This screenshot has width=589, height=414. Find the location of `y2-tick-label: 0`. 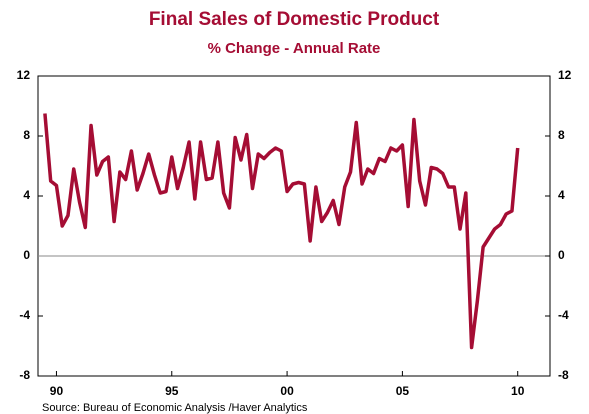

y2-tick-label: 0 is located at coordinates (561, 255).